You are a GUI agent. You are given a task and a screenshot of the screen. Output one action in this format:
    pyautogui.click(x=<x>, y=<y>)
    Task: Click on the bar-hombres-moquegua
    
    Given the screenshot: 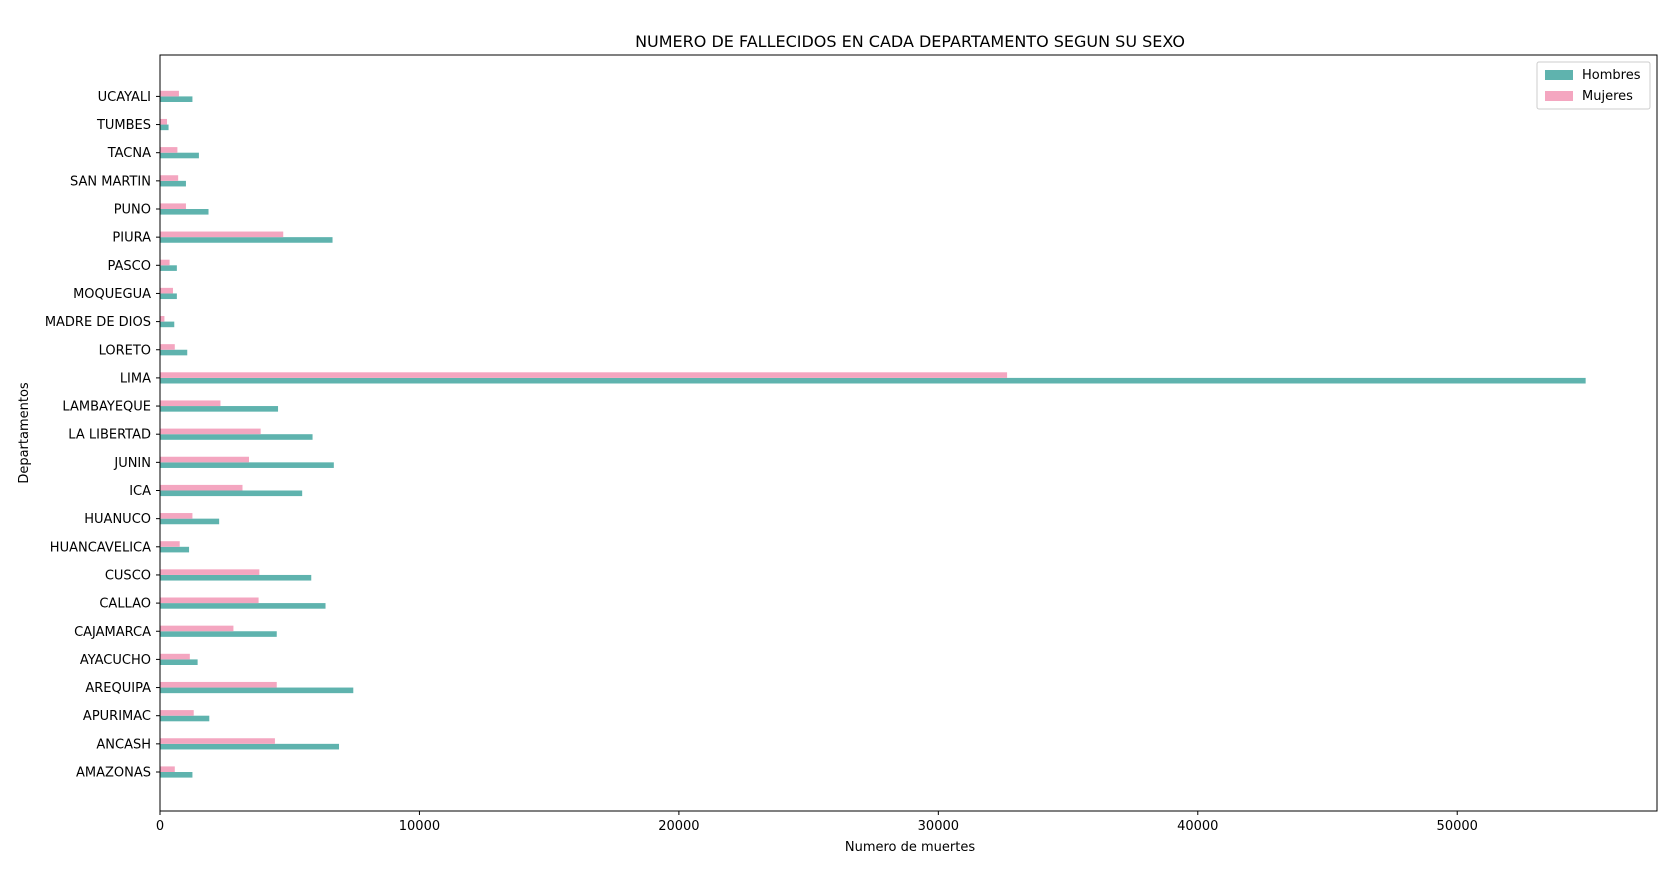 What is the action you would take?
    pyautogui.click(x=168, y=296)
    